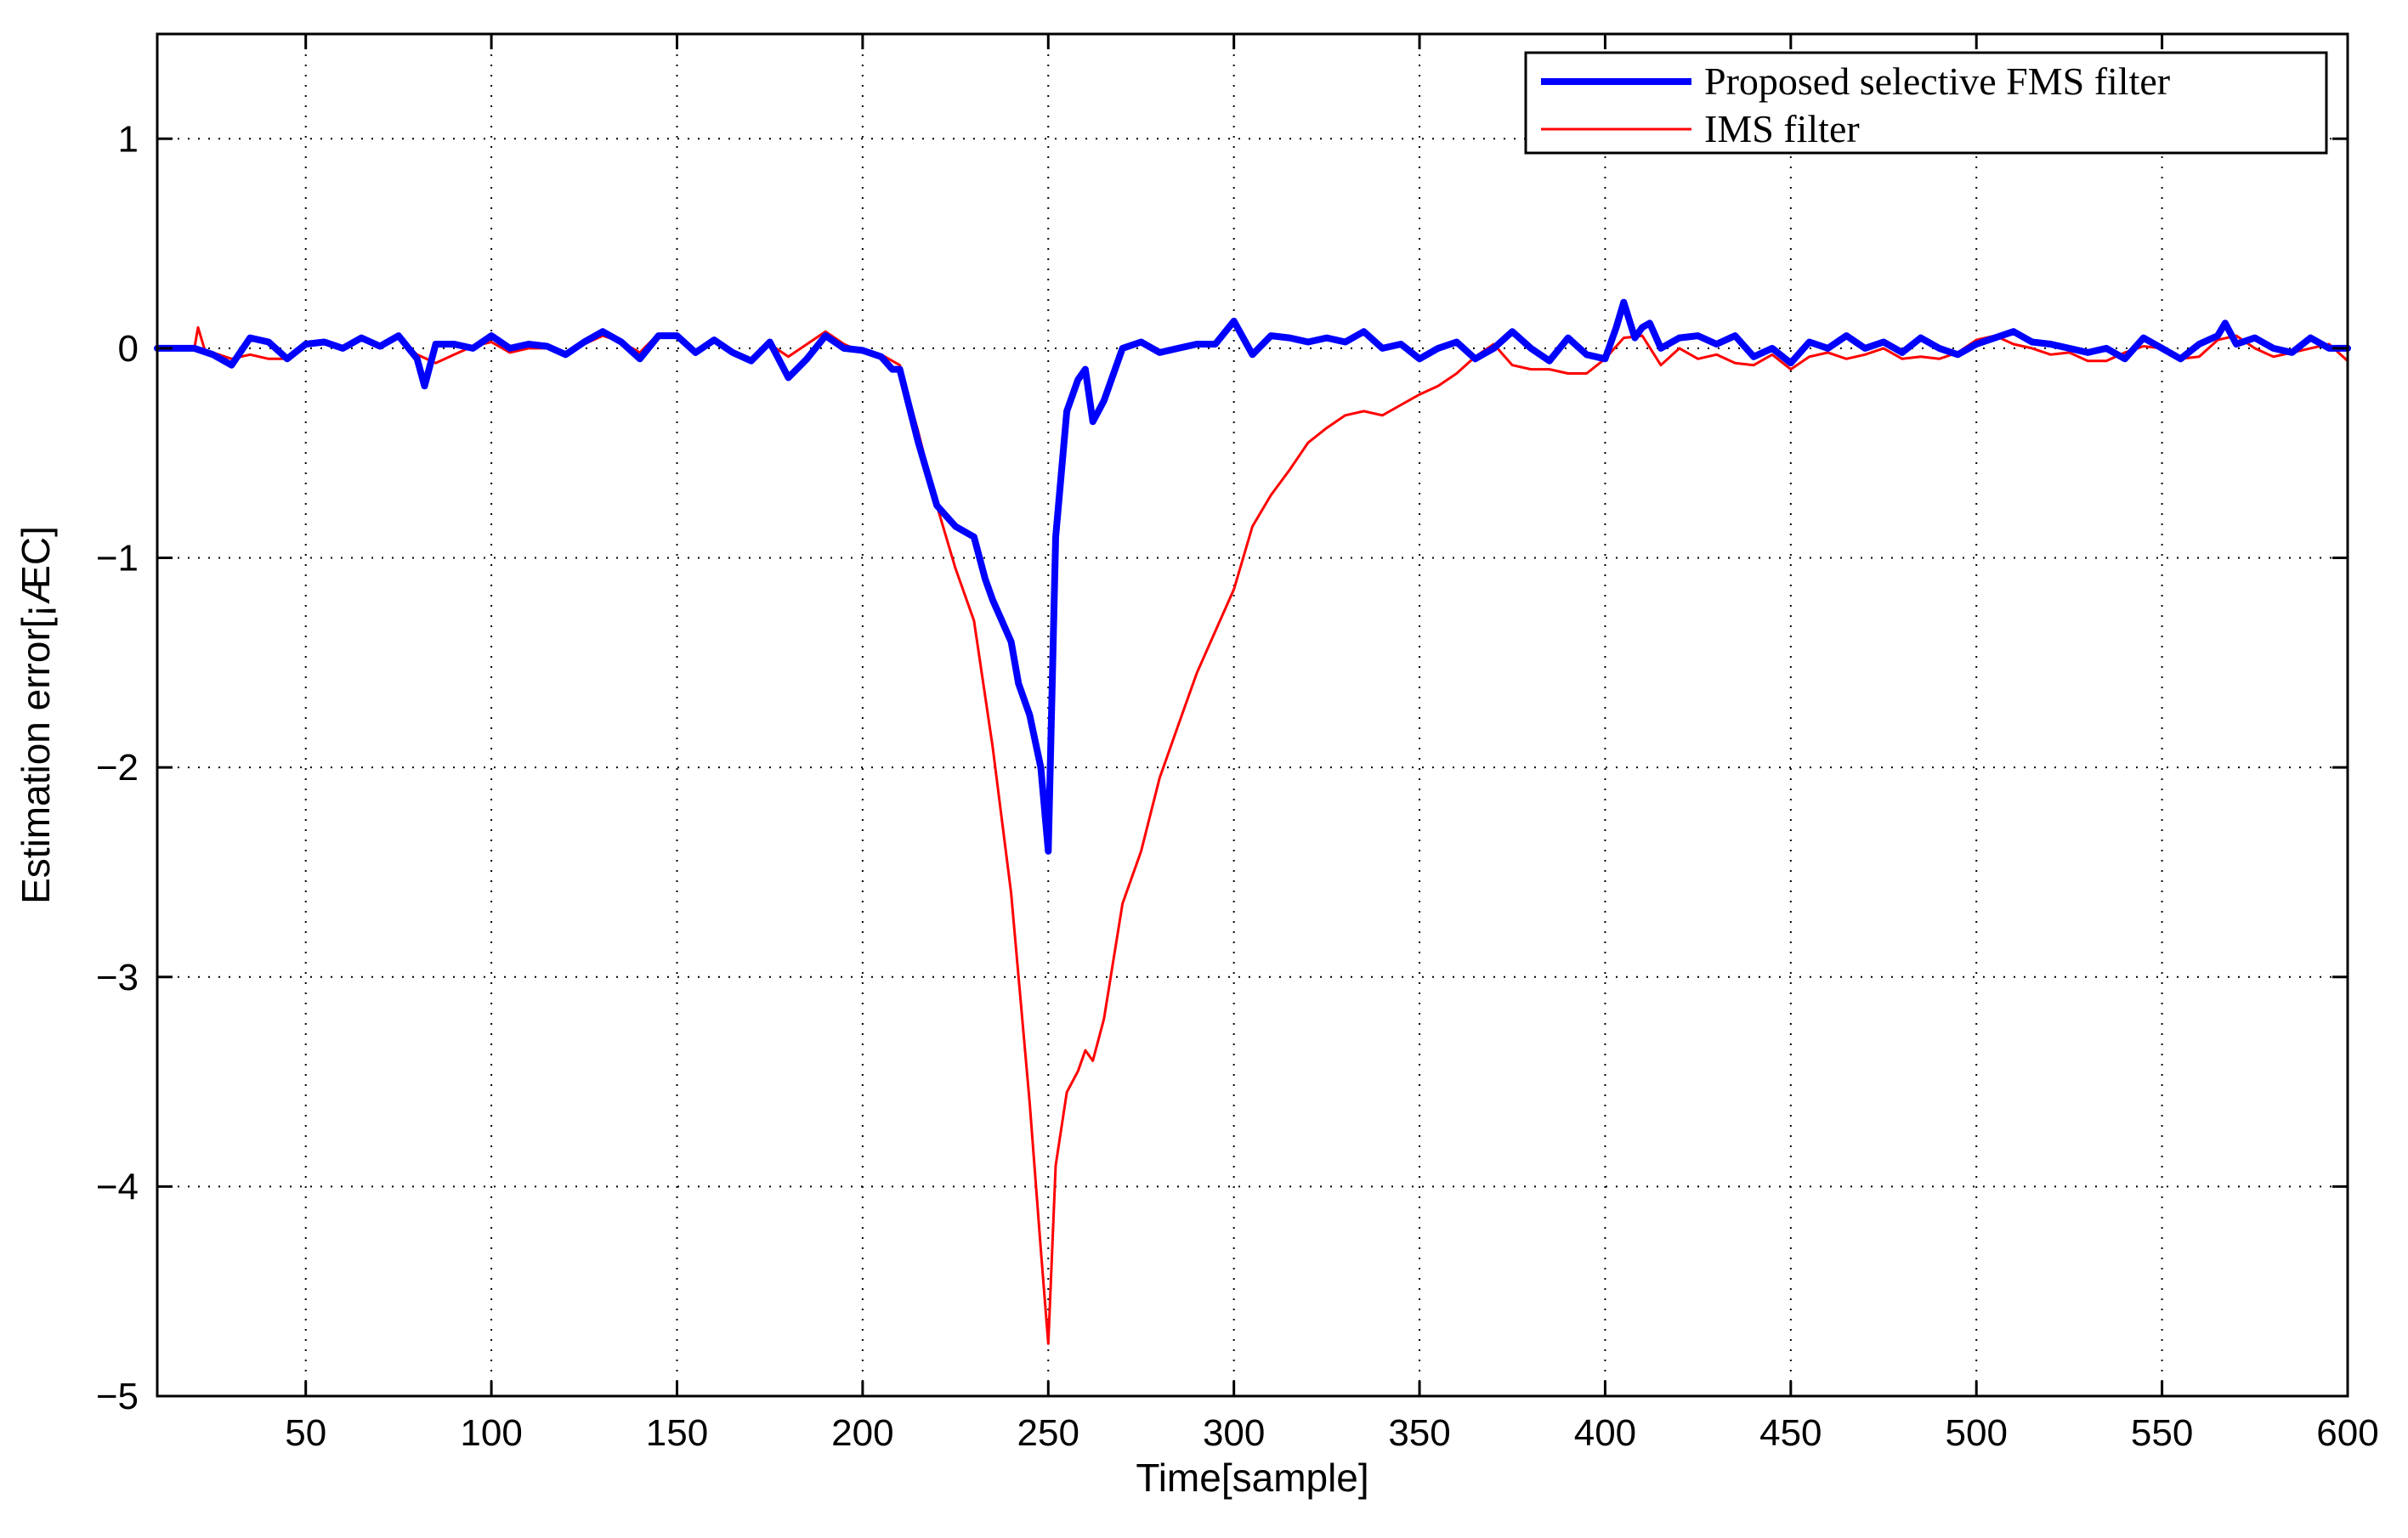 The image size is (2408, 1538). Describe the element at coordinates (862, 1433) in the screenshot. I see `x-tick-label: 200` at that location.